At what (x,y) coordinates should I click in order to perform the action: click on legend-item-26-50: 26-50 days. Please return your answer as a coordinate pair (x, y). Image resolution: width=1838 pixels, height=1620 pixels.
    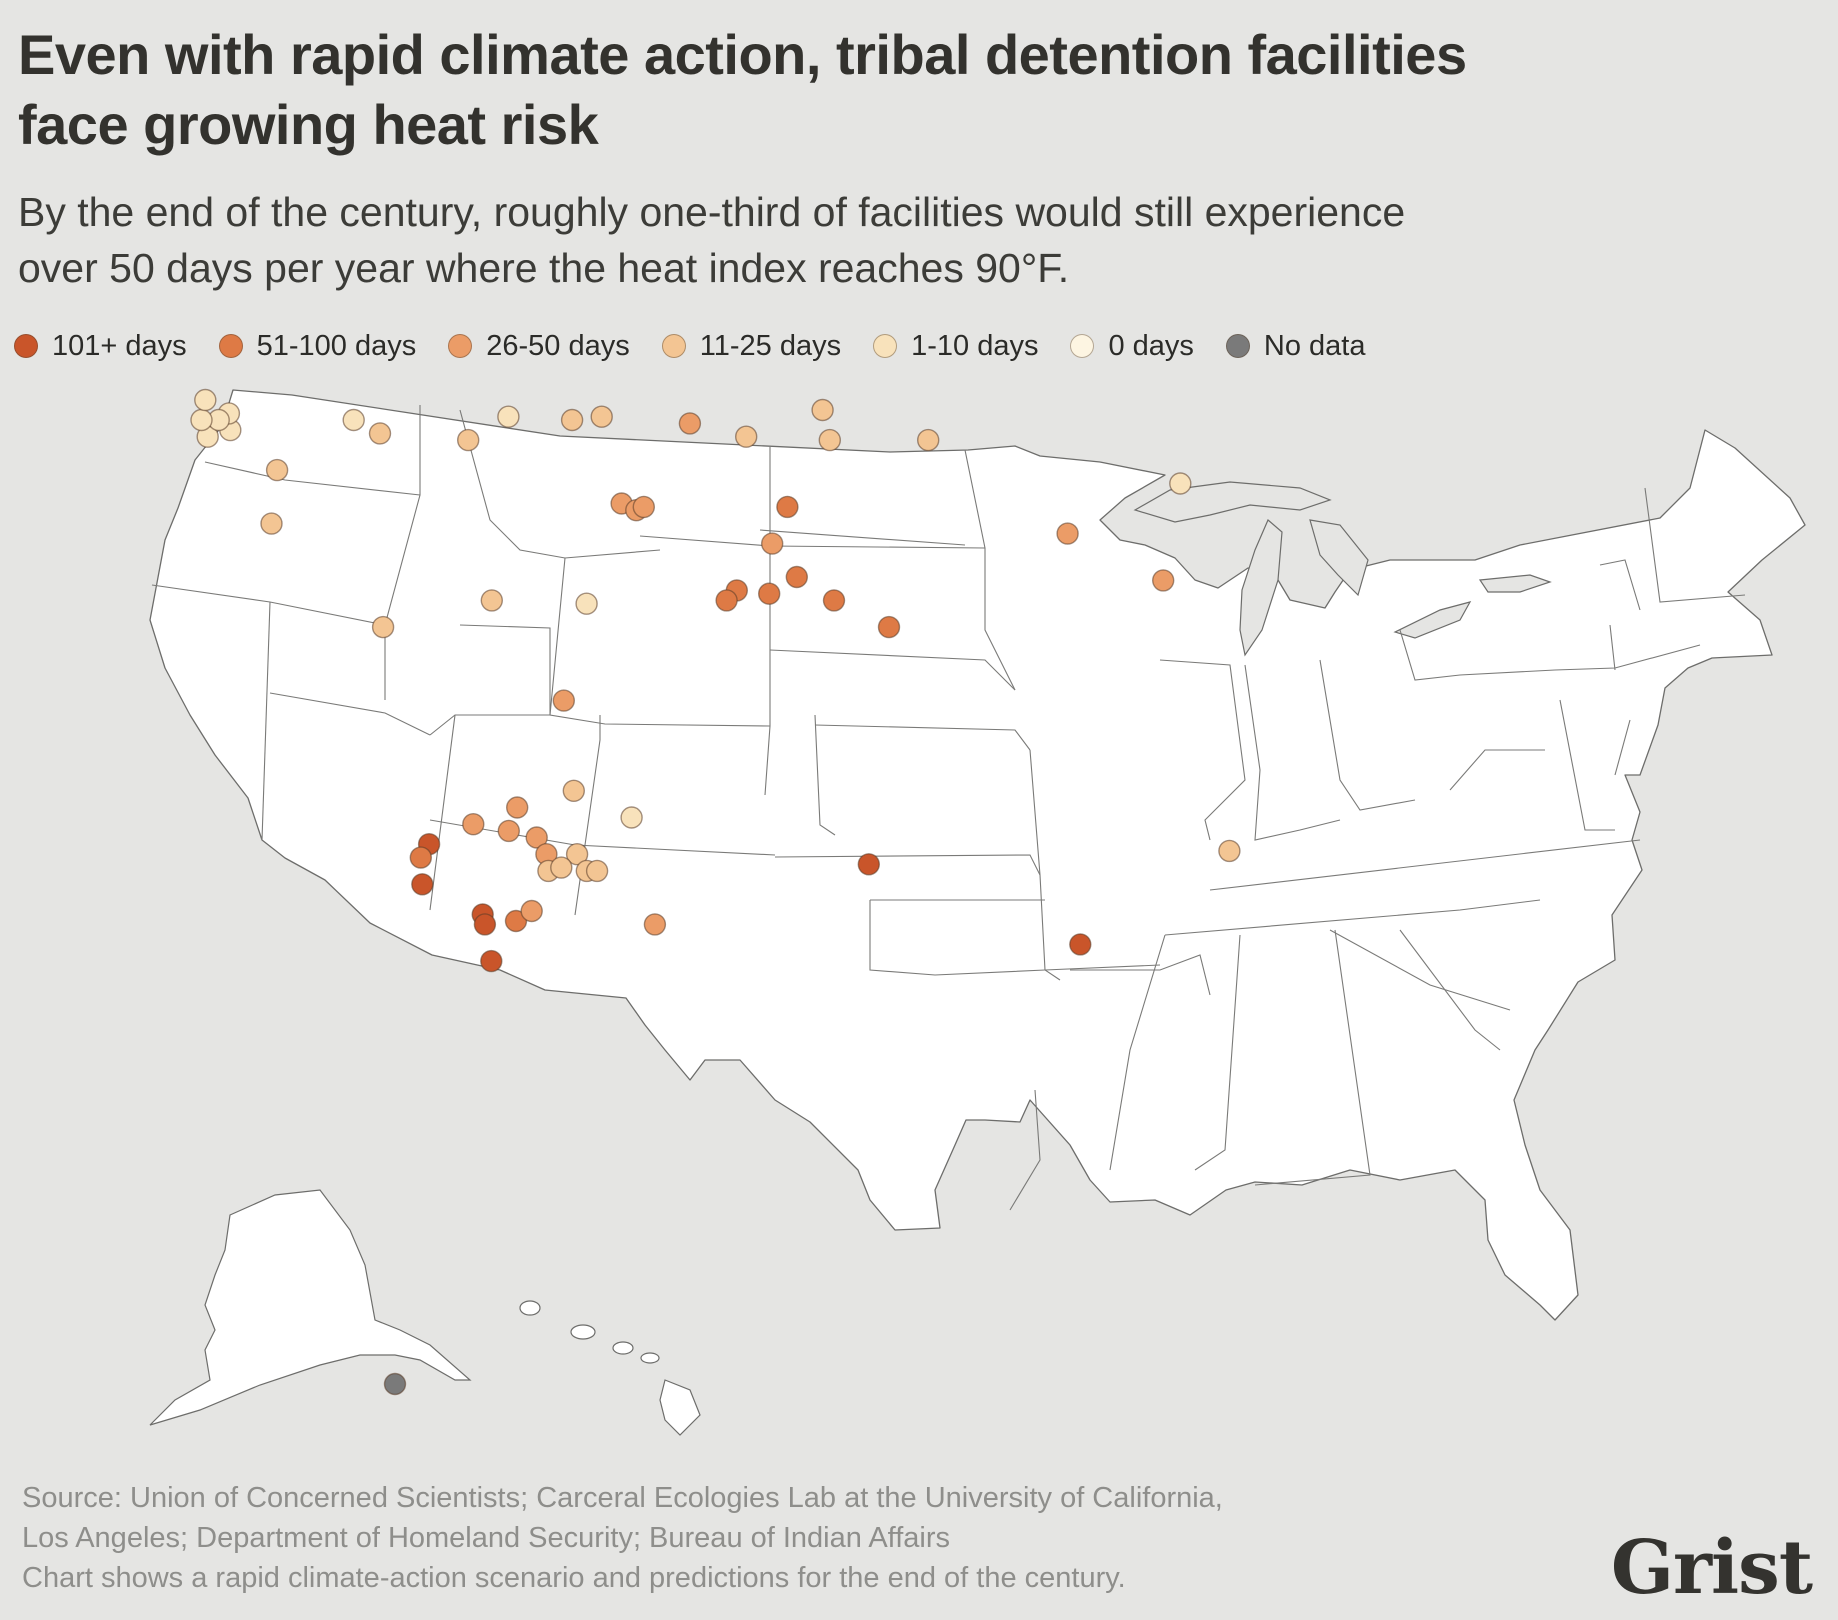
    Looking at the image, I should click on (539, 346).